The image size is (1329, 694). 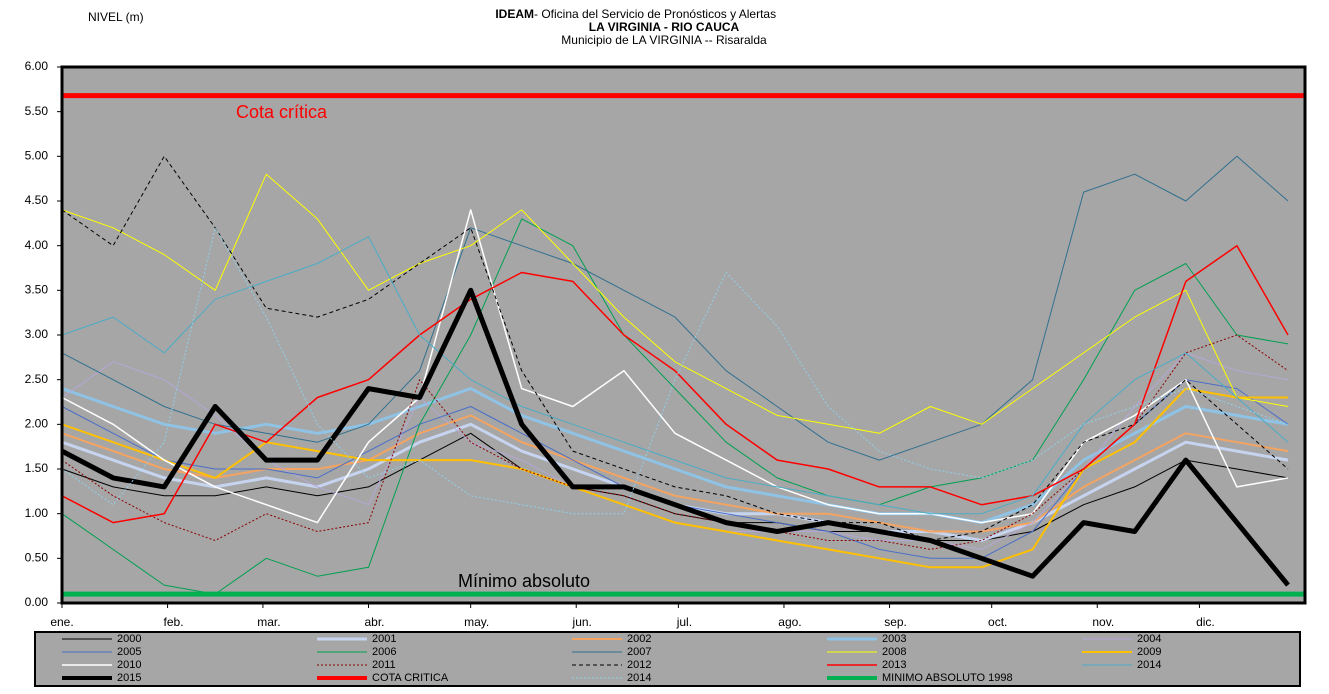 What do you see at coordinates (384, 665) in the screenshot?
I see `legend-label: 2011` at bounding box center [384, 665].